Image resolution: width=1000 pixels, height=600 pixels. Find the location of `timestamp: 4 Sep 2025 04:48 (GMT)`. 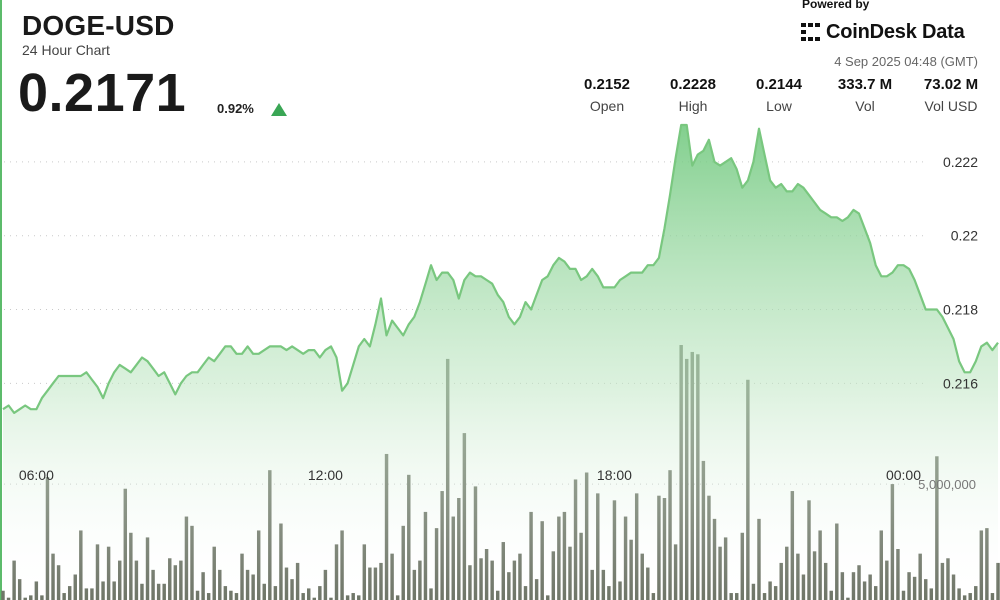

timestamp: 4 Sep 2025 04:48 (GMT) is located at coordinates (906, 61).